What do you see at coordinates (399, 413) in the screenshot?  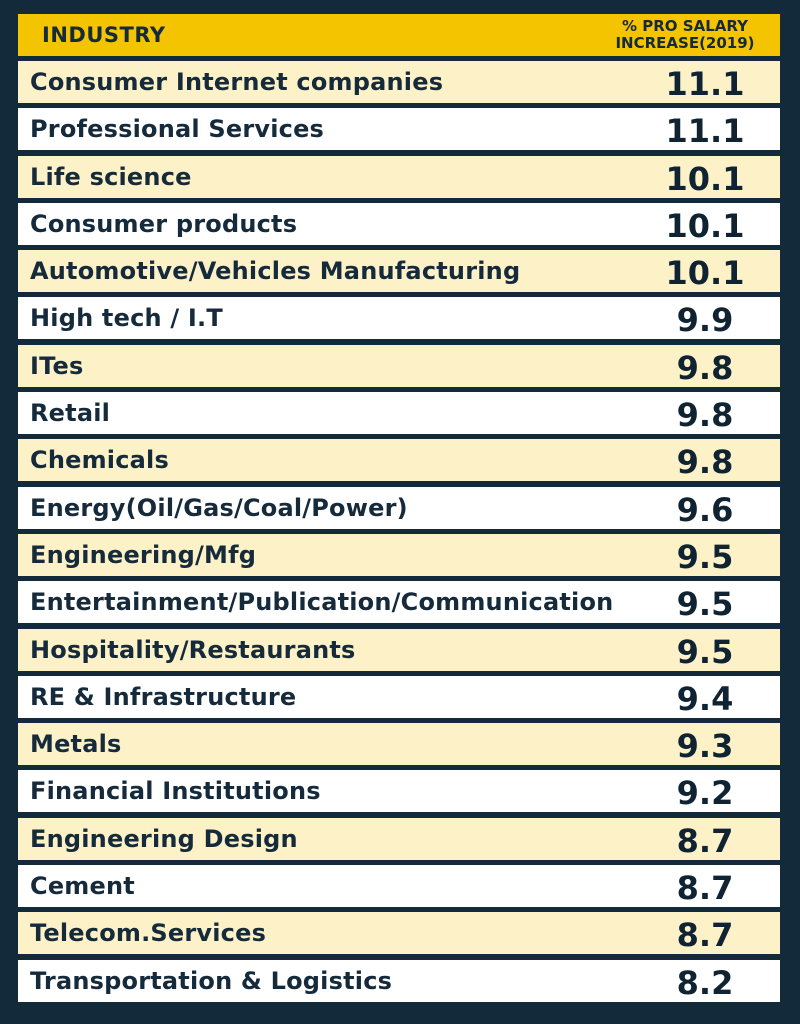 I see `table-row: Retail 9.8` at bounding box center [399, 413].